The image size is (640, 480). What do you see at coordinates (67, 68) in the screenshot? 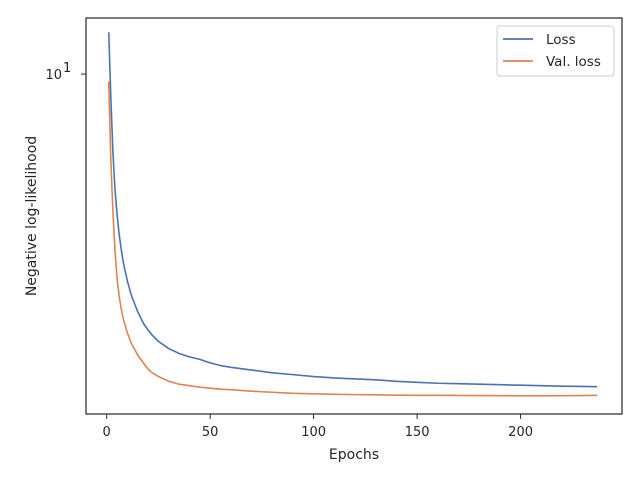
I see `y-tick-exponent: 1` at bounding box center [67, 68].